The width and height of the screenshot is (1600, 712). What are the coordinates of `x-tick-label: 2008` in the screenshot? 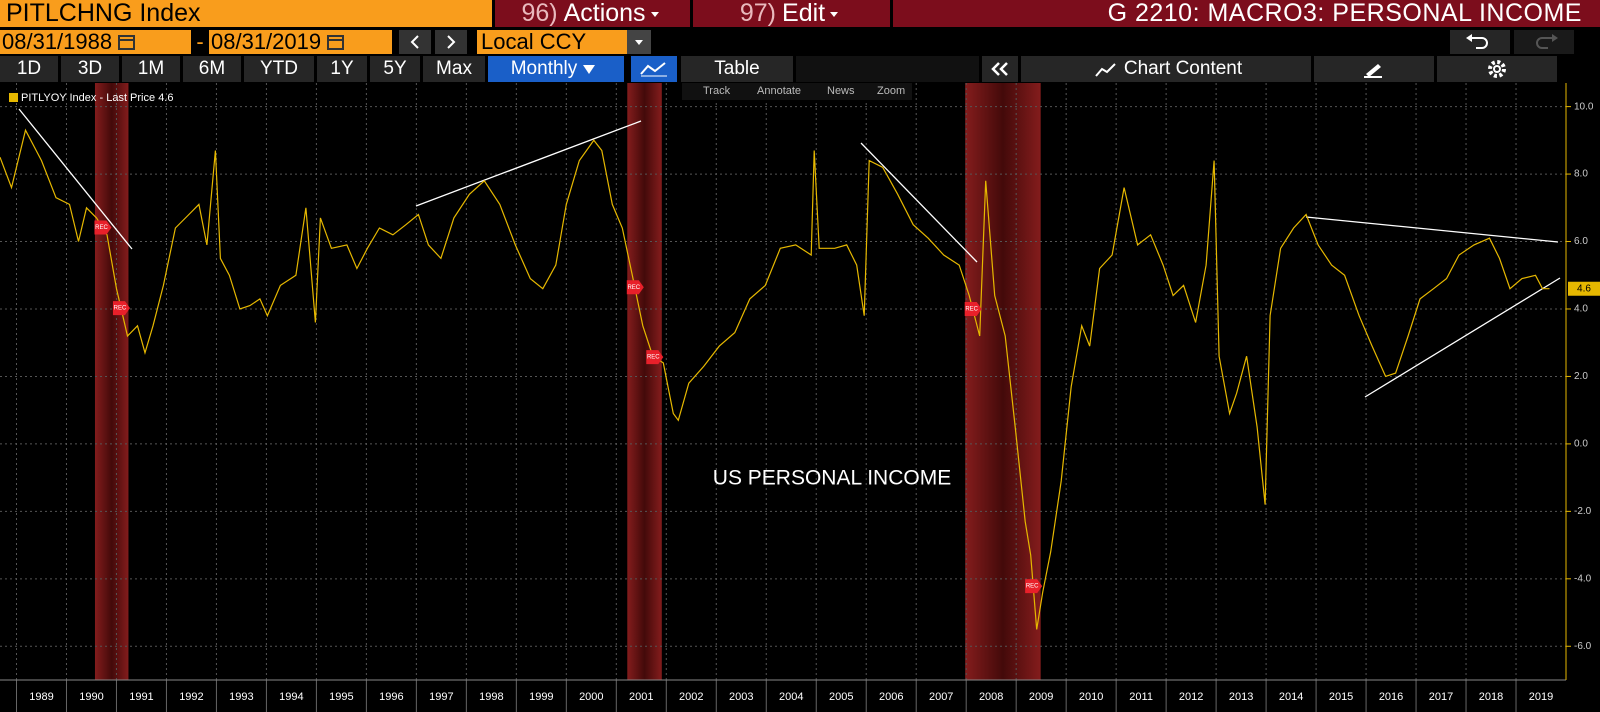 It's located at (991, 697).